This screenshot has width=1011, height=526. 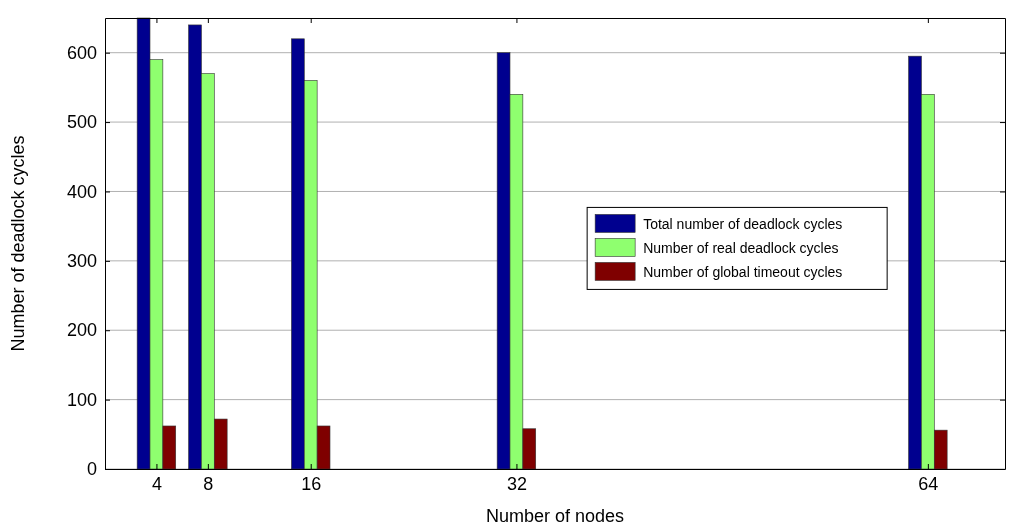 What do you see at coordinates (516, 483) in the screenshot?
I see `x-tick-label: 32` at bounding box center [516, 483].